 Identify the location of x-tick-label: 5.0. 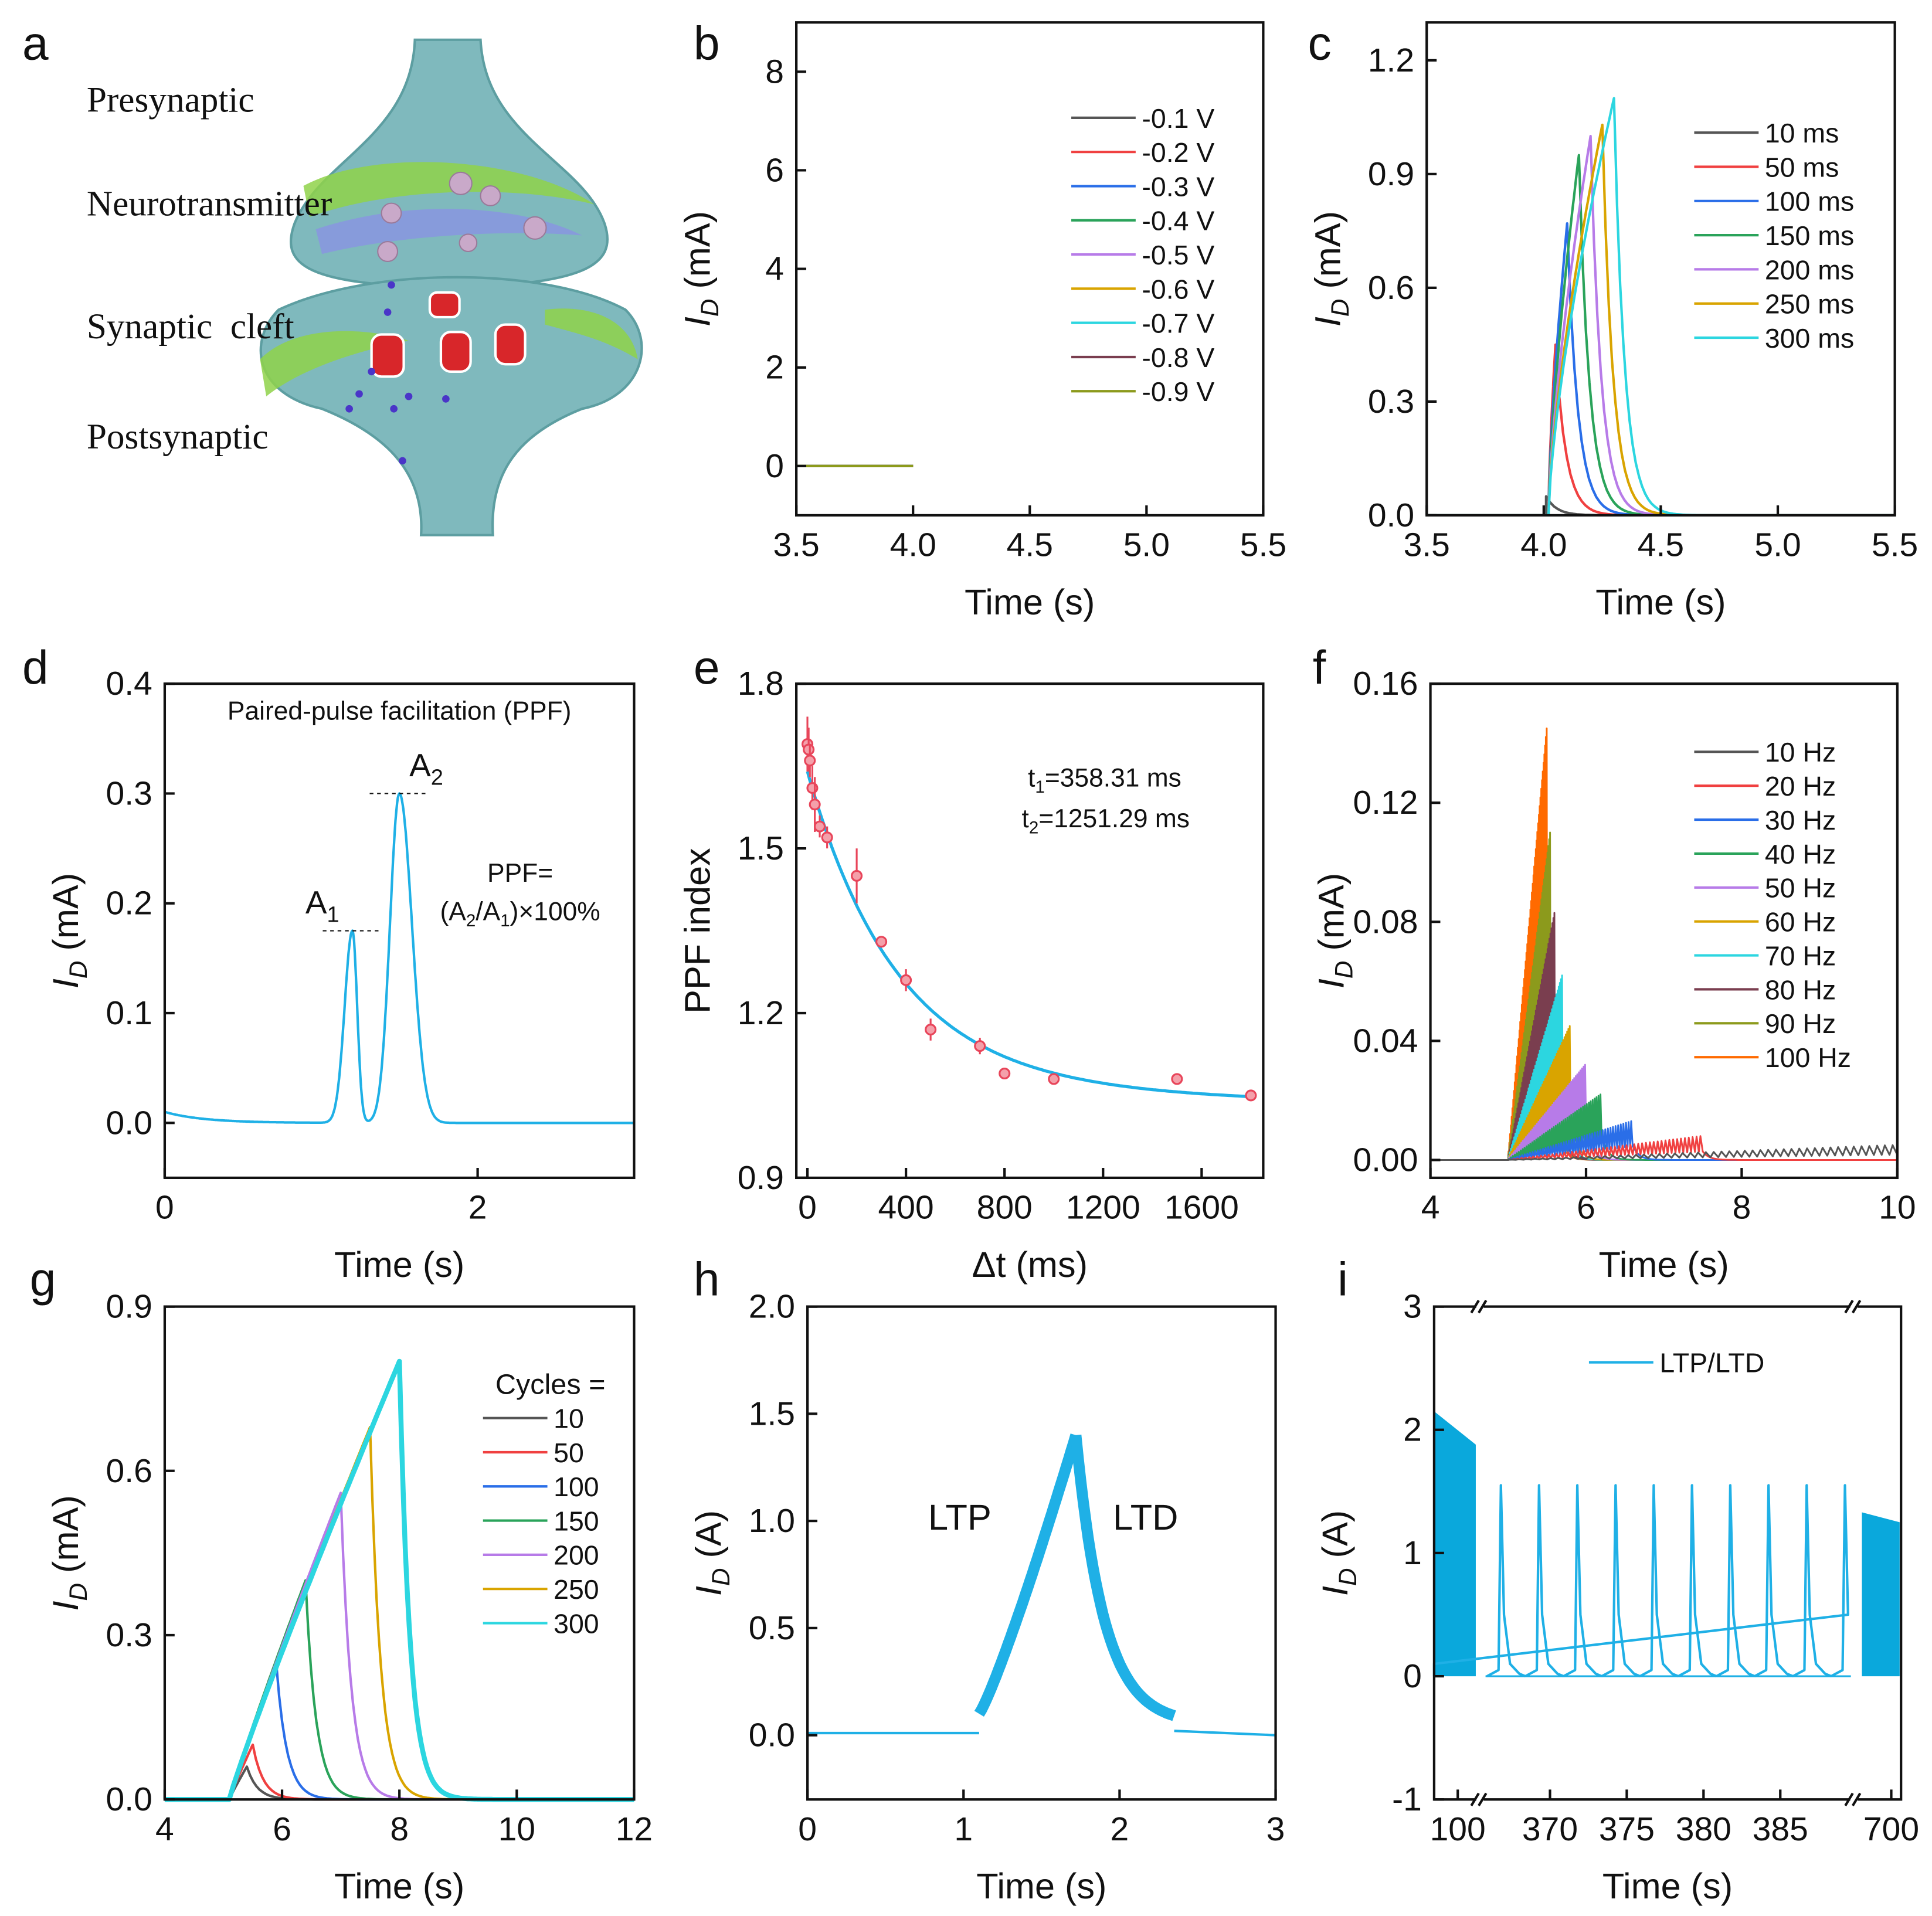
(1777, 545).